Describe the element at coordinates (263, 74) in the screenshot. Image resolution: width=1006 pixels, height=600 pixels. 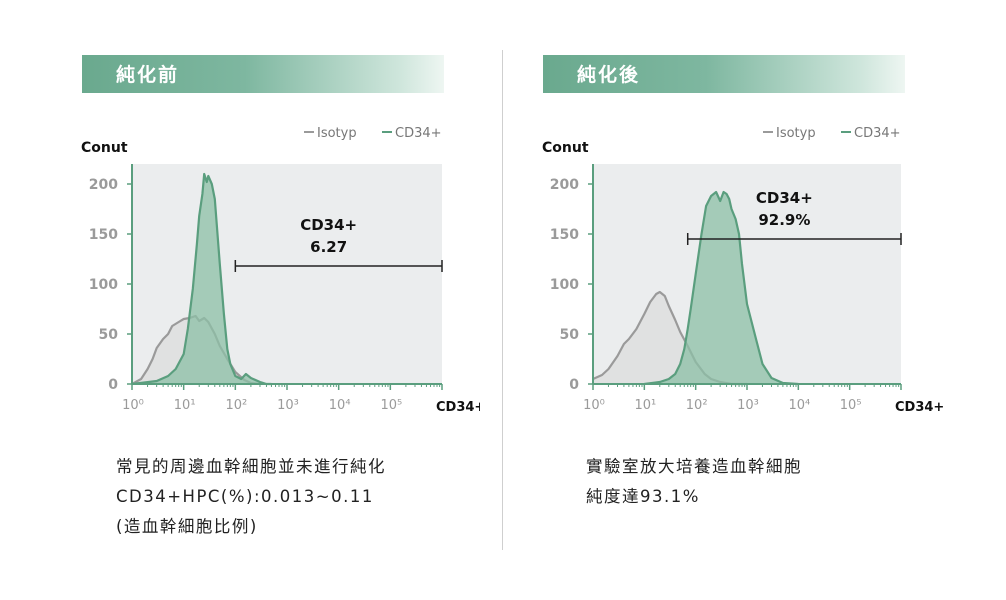
I see `section-header: 純化前` at that location.